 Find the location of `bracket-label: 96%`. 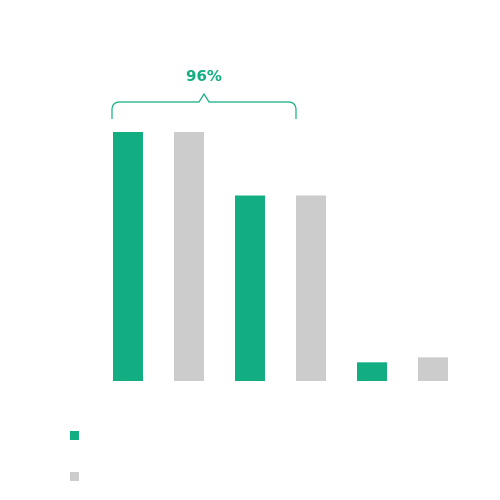

bracket-label: 96% is located at coordinates (204, 76).